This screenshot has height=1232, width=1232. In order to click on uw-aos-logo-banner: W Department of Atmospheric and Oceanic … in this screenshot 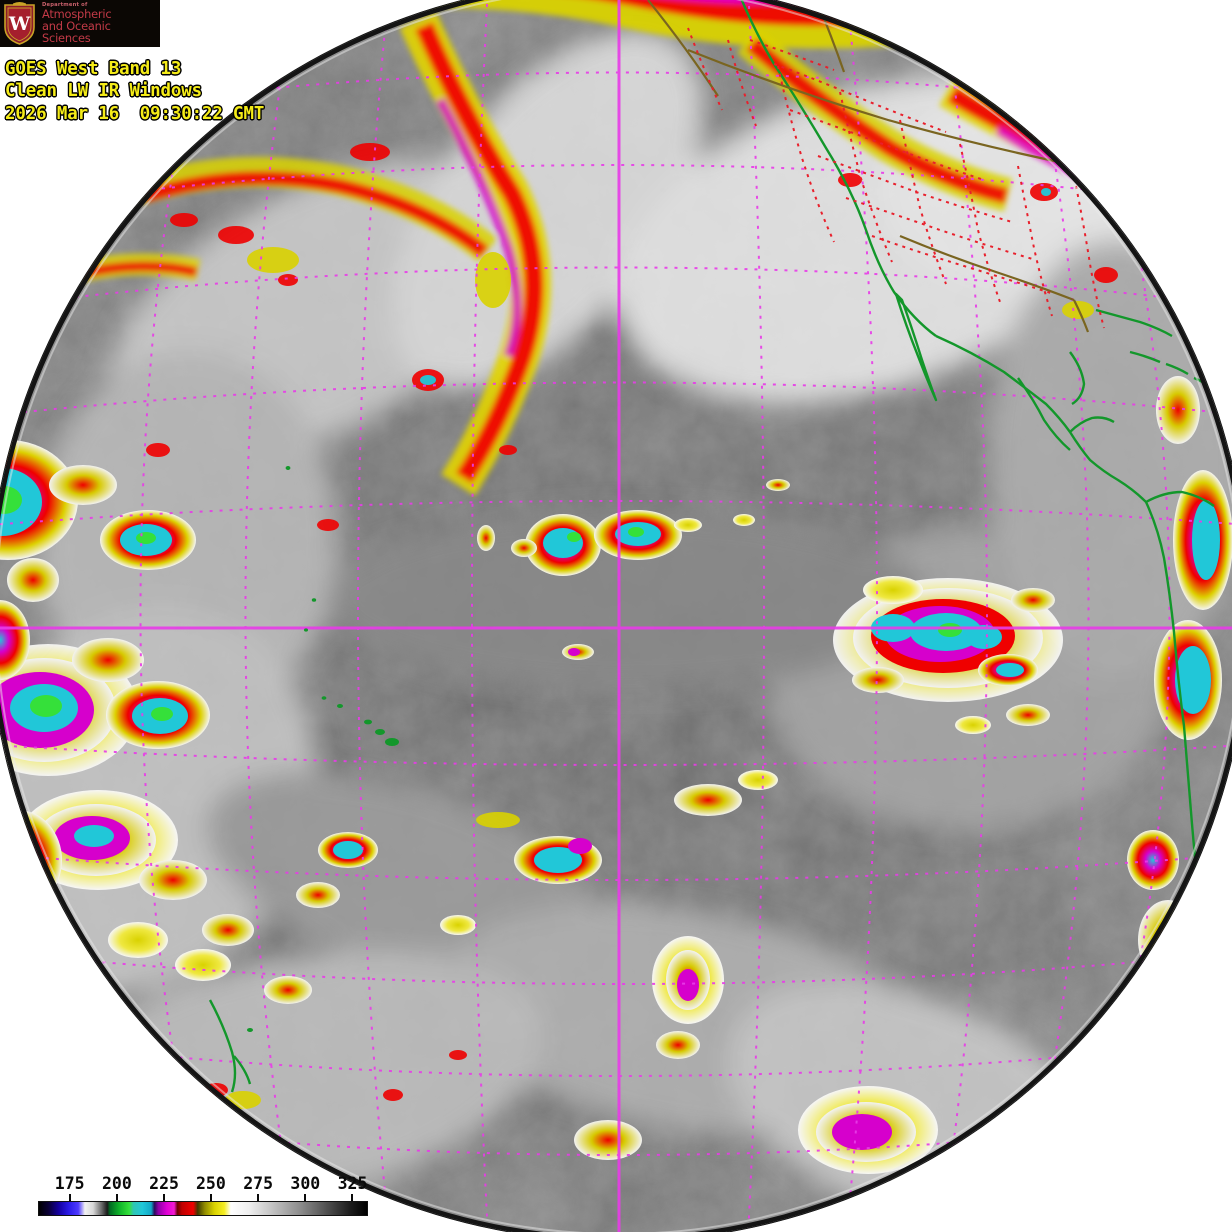, I will do `click(80, 23)`.